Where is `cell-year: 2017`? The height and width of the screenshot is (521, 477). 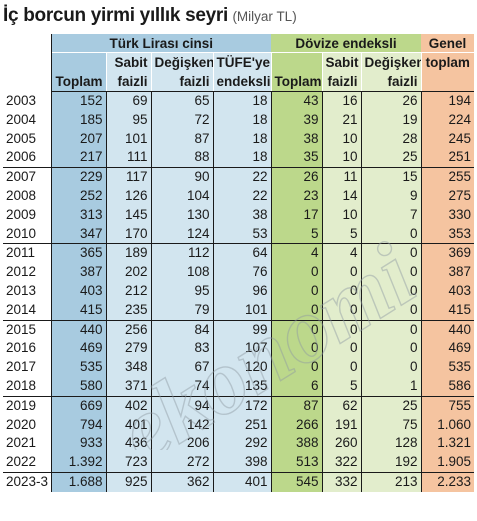
cell-year: 2017 is located at coordinates (21, 367).